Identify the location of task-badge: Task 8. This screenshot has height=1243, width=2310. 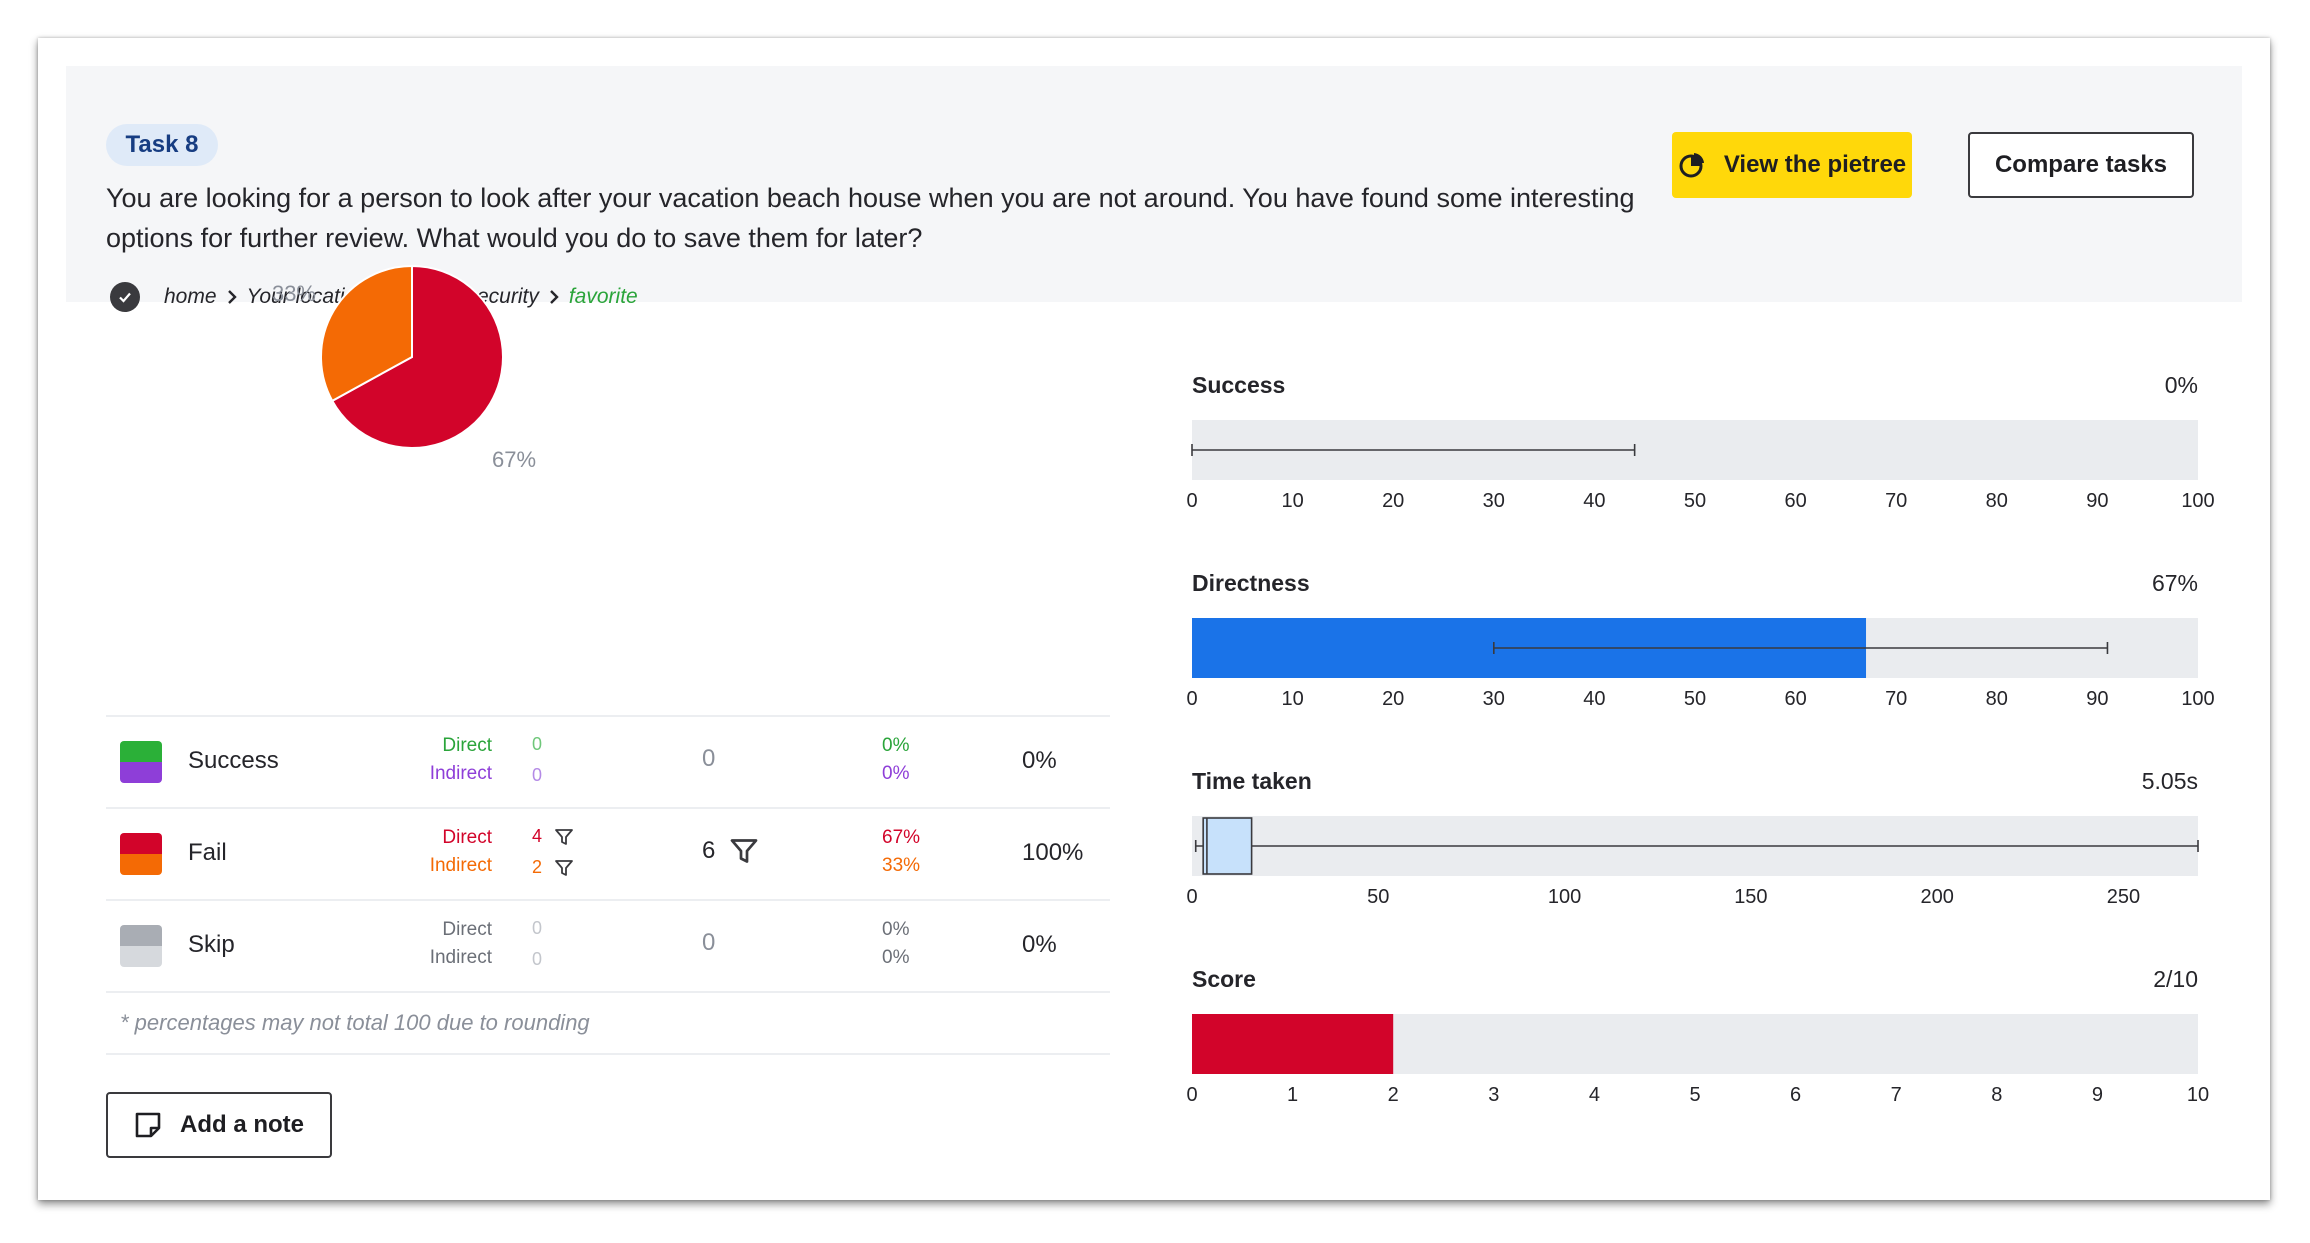
(162, 145).